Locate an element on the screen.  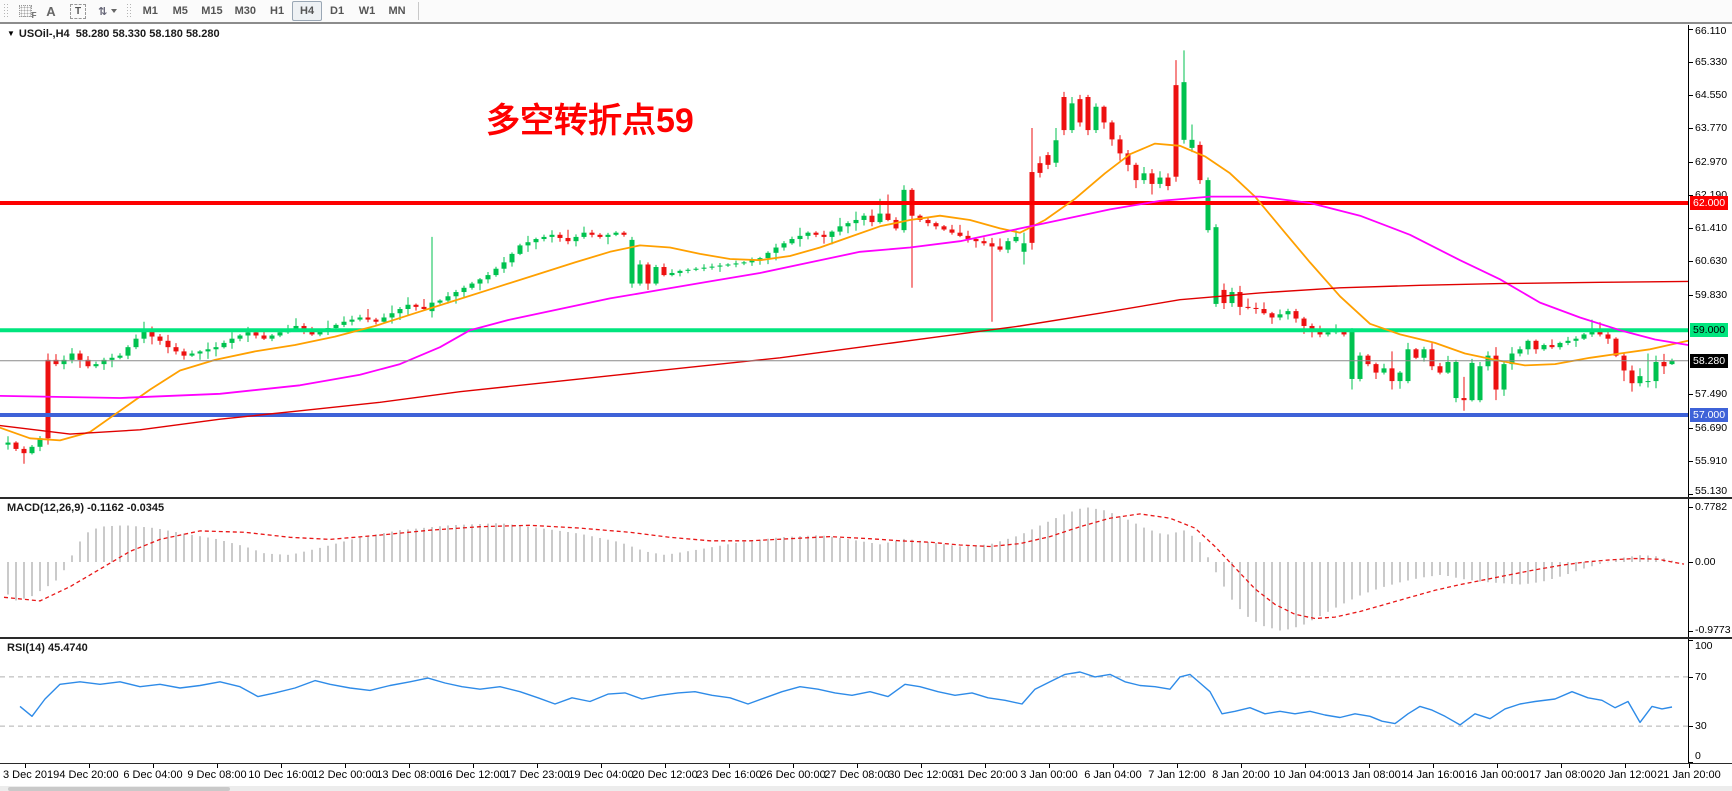
time-label: 13 Jan 08:00 is located at coordinates (1369, 775).